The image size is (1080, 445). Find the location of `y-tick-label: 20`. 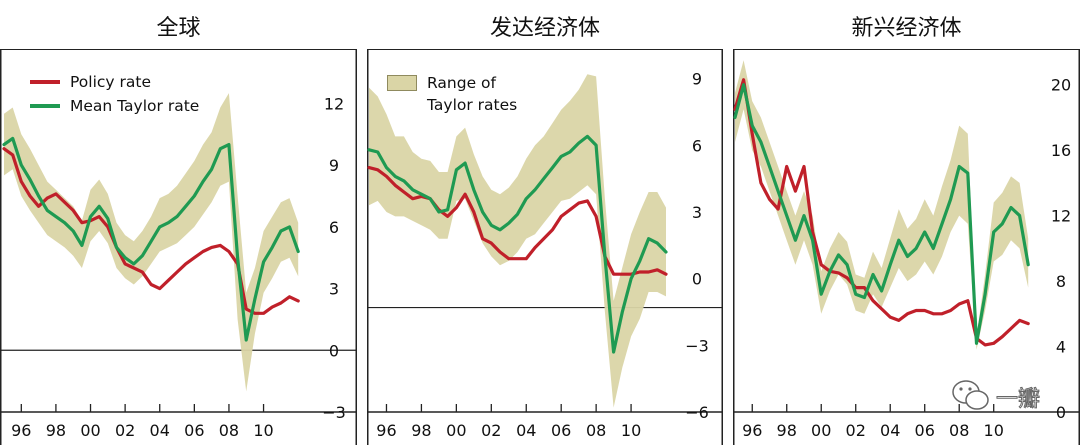

y-tick-label: 20 is located at coordinates (1061, 85).